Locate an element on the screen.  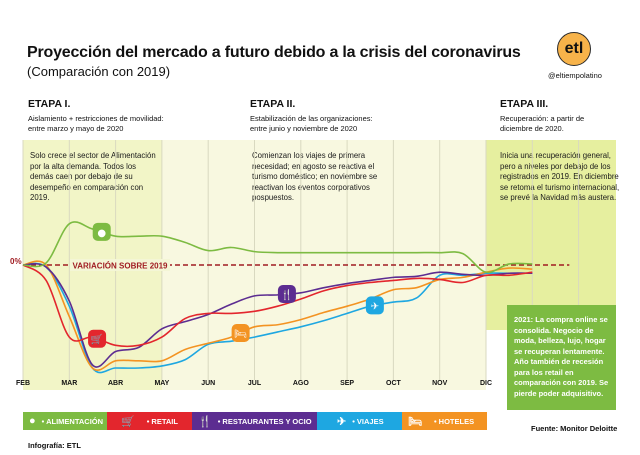
legend-item-hoteles: 🛏 • HOTELES is located at coordinates (444, 421).